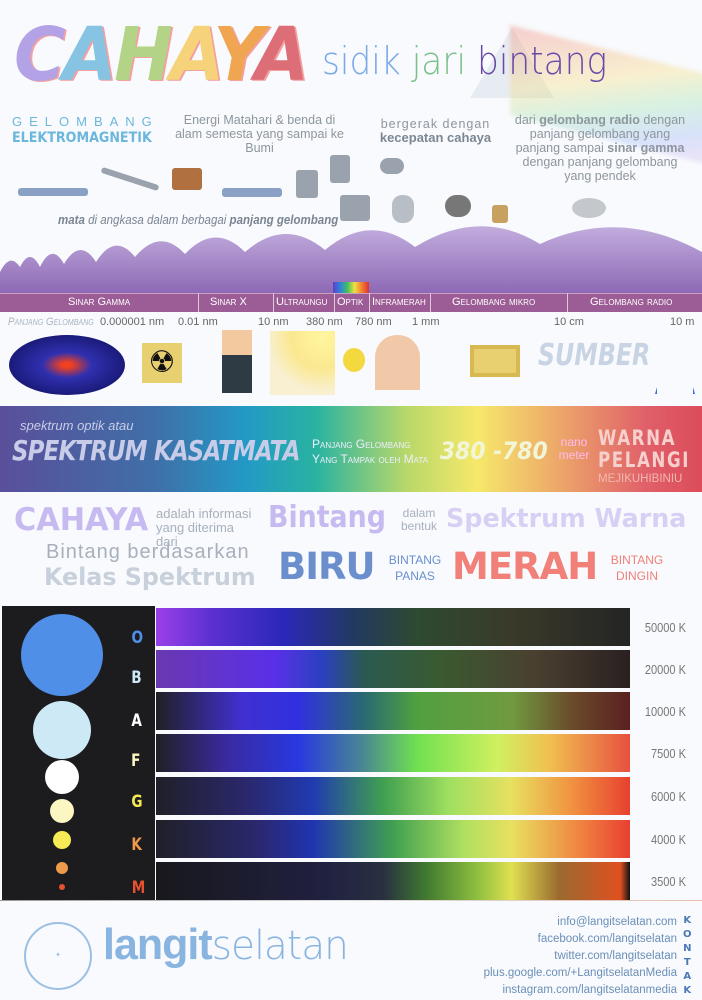  I want to click on contact-email: info@langitselatan.com, so click(617, 922).